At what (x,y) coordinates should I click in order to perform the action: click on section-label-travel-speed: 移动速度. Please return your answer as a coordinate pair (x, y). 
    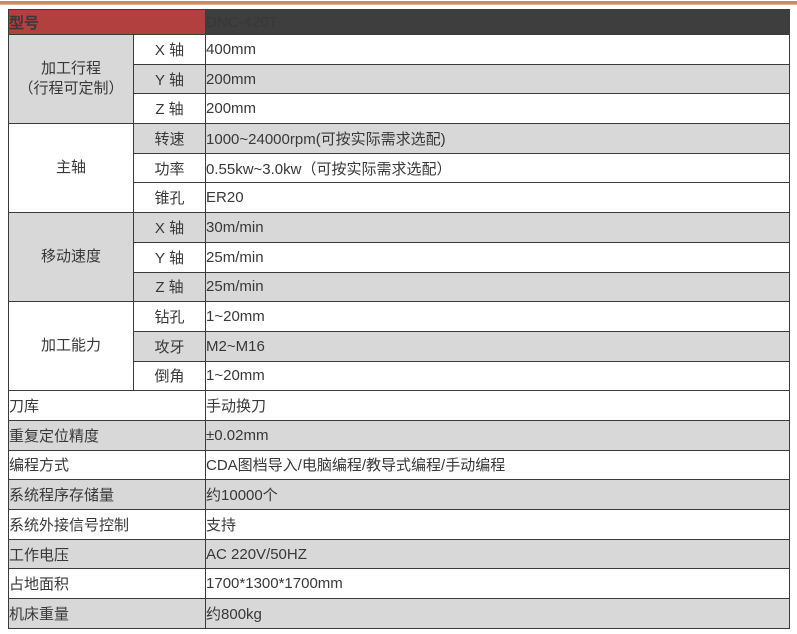
    Looking at the image, I should click on (71, 257).